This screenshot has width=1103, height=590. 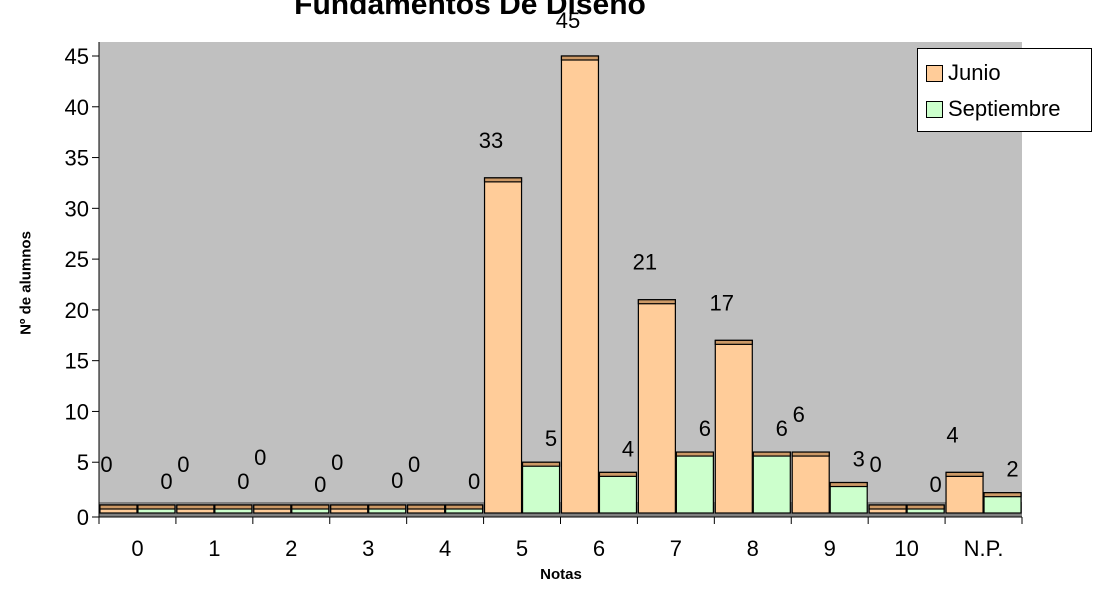 I want to click on x-tick-label: 6, so click(x=599, y=548).